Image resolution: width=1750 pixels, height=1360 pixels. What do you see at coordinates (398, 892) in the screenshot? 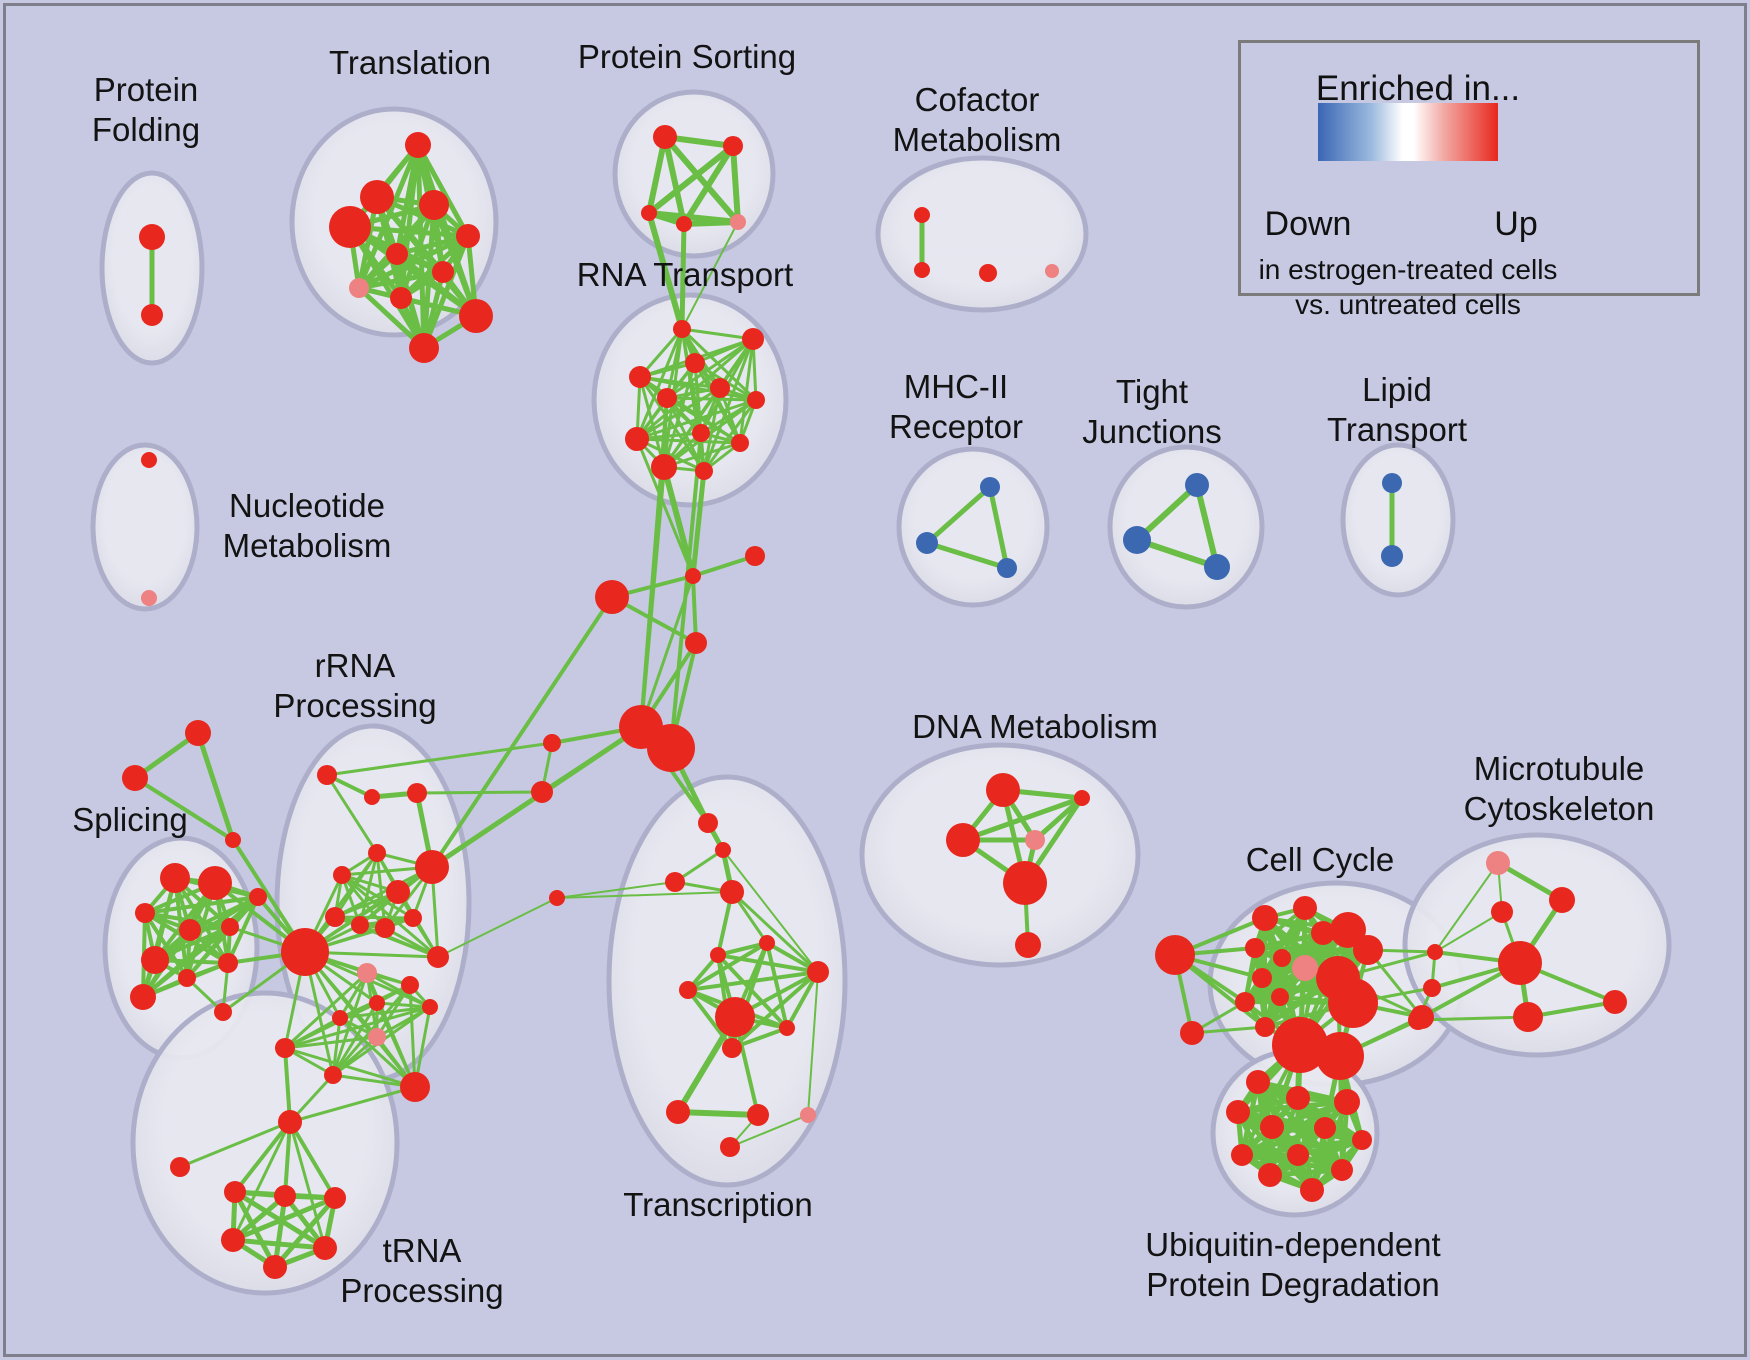
I see `gene-set-node-rr6` at bounding box center [398, 892].